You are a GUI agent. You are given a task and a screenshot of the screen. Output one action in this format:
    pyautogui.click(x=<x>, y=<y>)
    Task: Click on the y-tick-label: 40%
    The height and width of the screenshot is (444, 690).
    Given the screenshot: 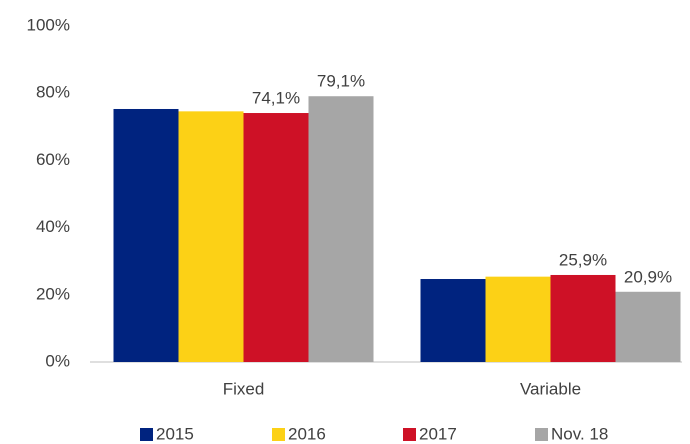 What is the action you would take?
    pyautogui.click(x=53, y=226)
    